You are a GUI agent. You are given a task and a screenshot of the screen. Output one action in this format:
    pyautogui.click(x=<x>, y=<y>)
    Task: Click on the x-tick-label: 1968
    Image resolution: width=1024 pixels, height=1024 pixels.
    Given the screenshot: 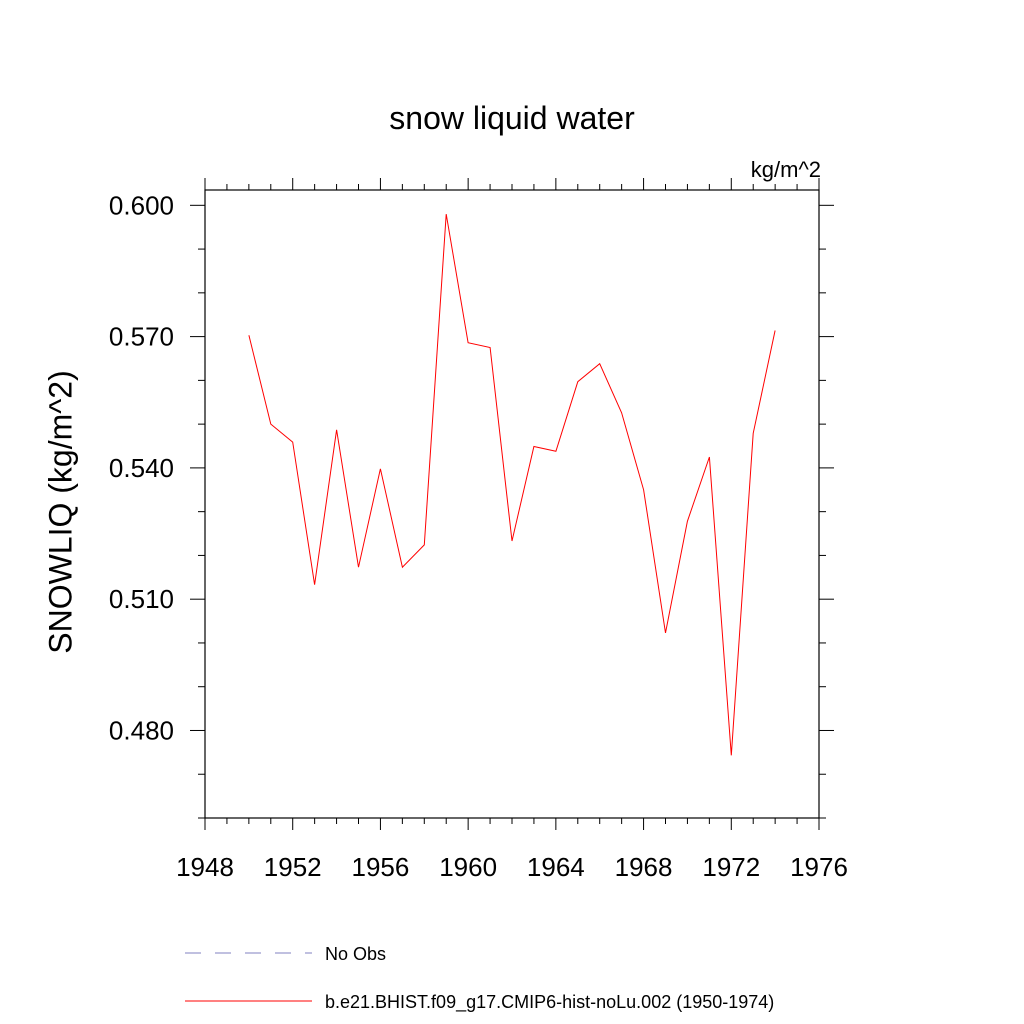 What is the action you would take?
    pyautogui.click(x=644, y=867)
    